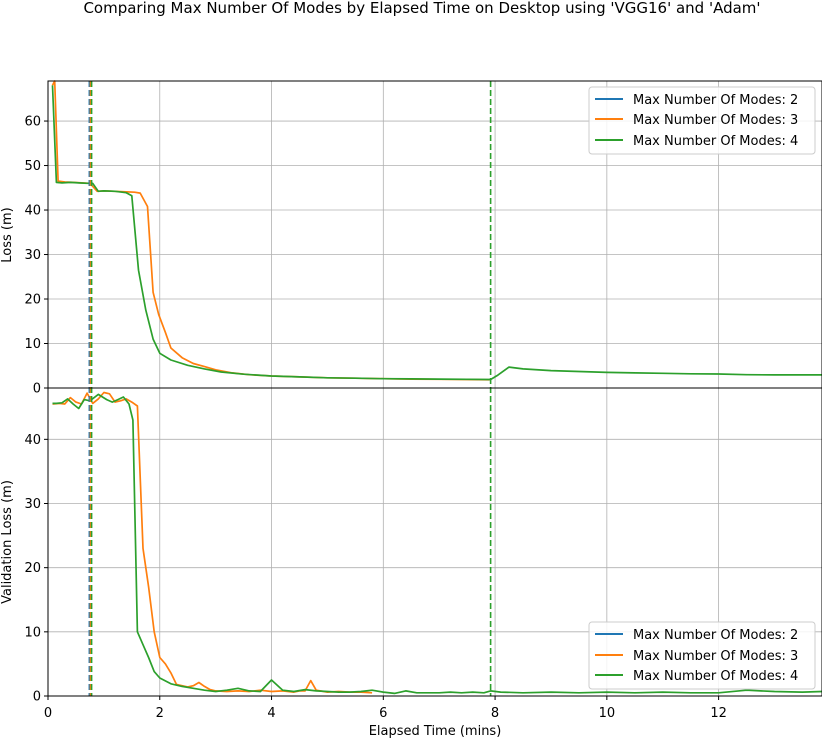 This screenshot has width=822, height=739. I want to click on top-ytick-label: 40, so click(32, 211).